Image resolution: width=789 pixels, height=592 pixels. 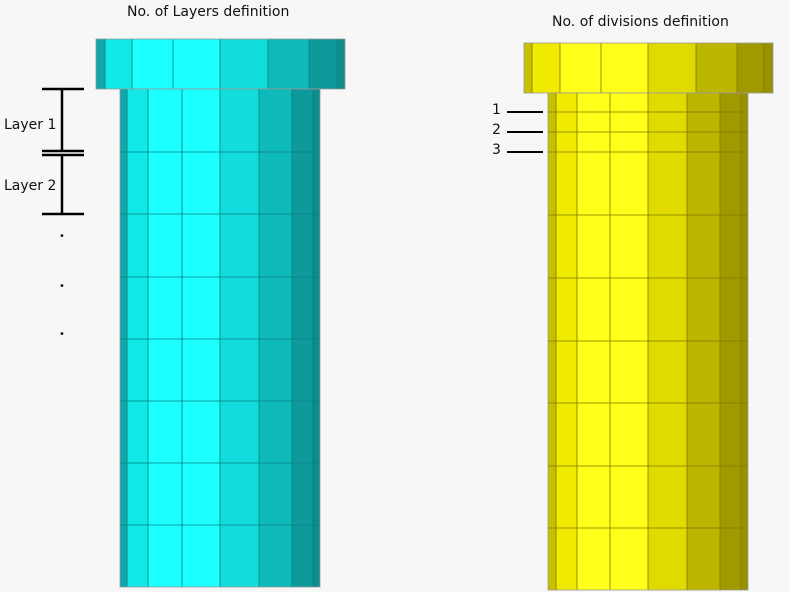 I want to click on division-2-label: 2, so click(x=496, y=130).